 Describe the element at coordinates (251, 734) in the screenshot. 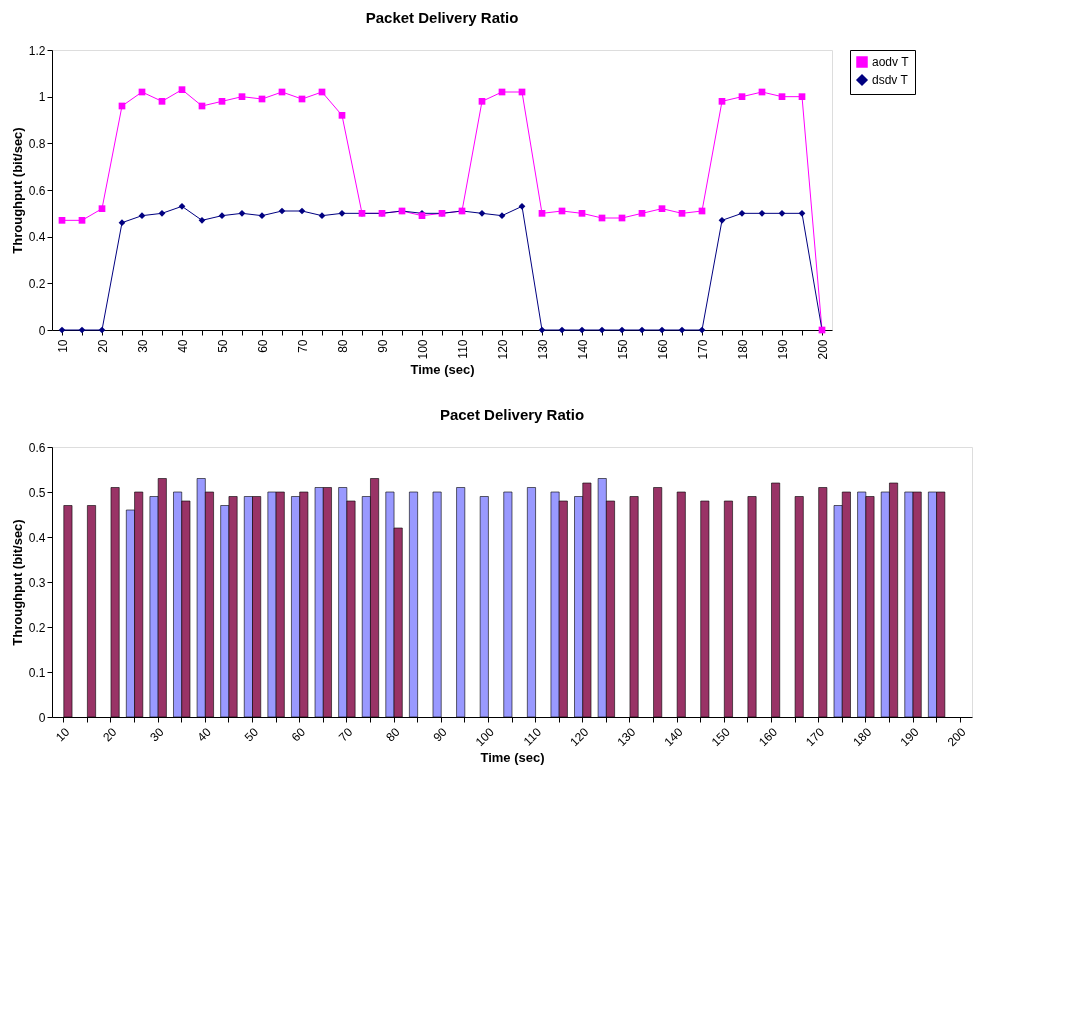

I see `x-tick-label: 50` at that location.